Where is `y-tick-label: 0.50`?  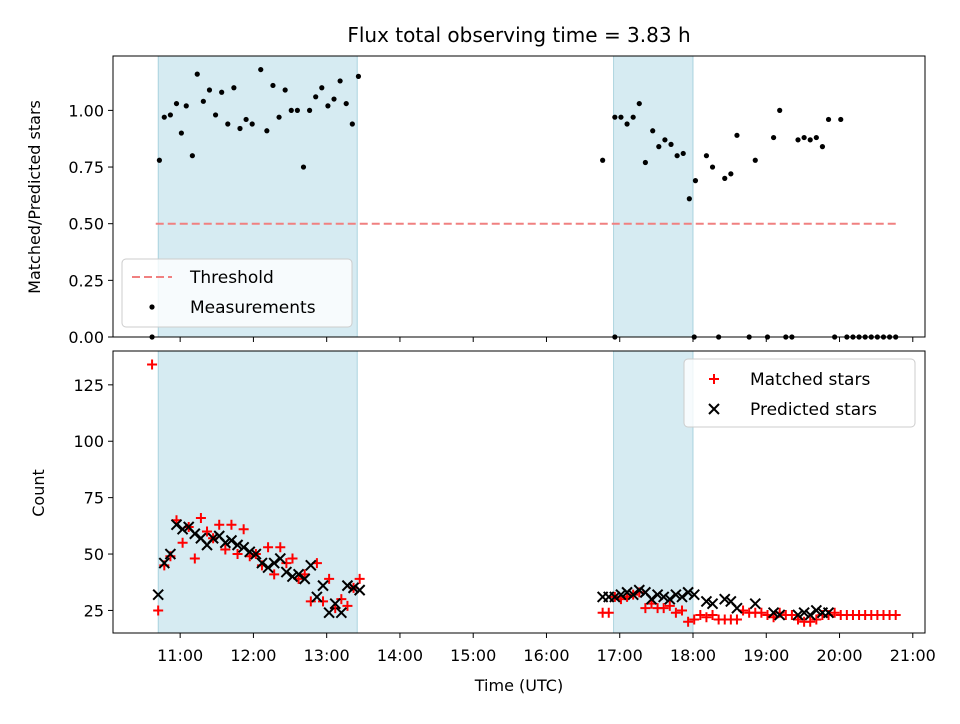
y-tick-label: 0.50 is located at coordinates (86, 224).